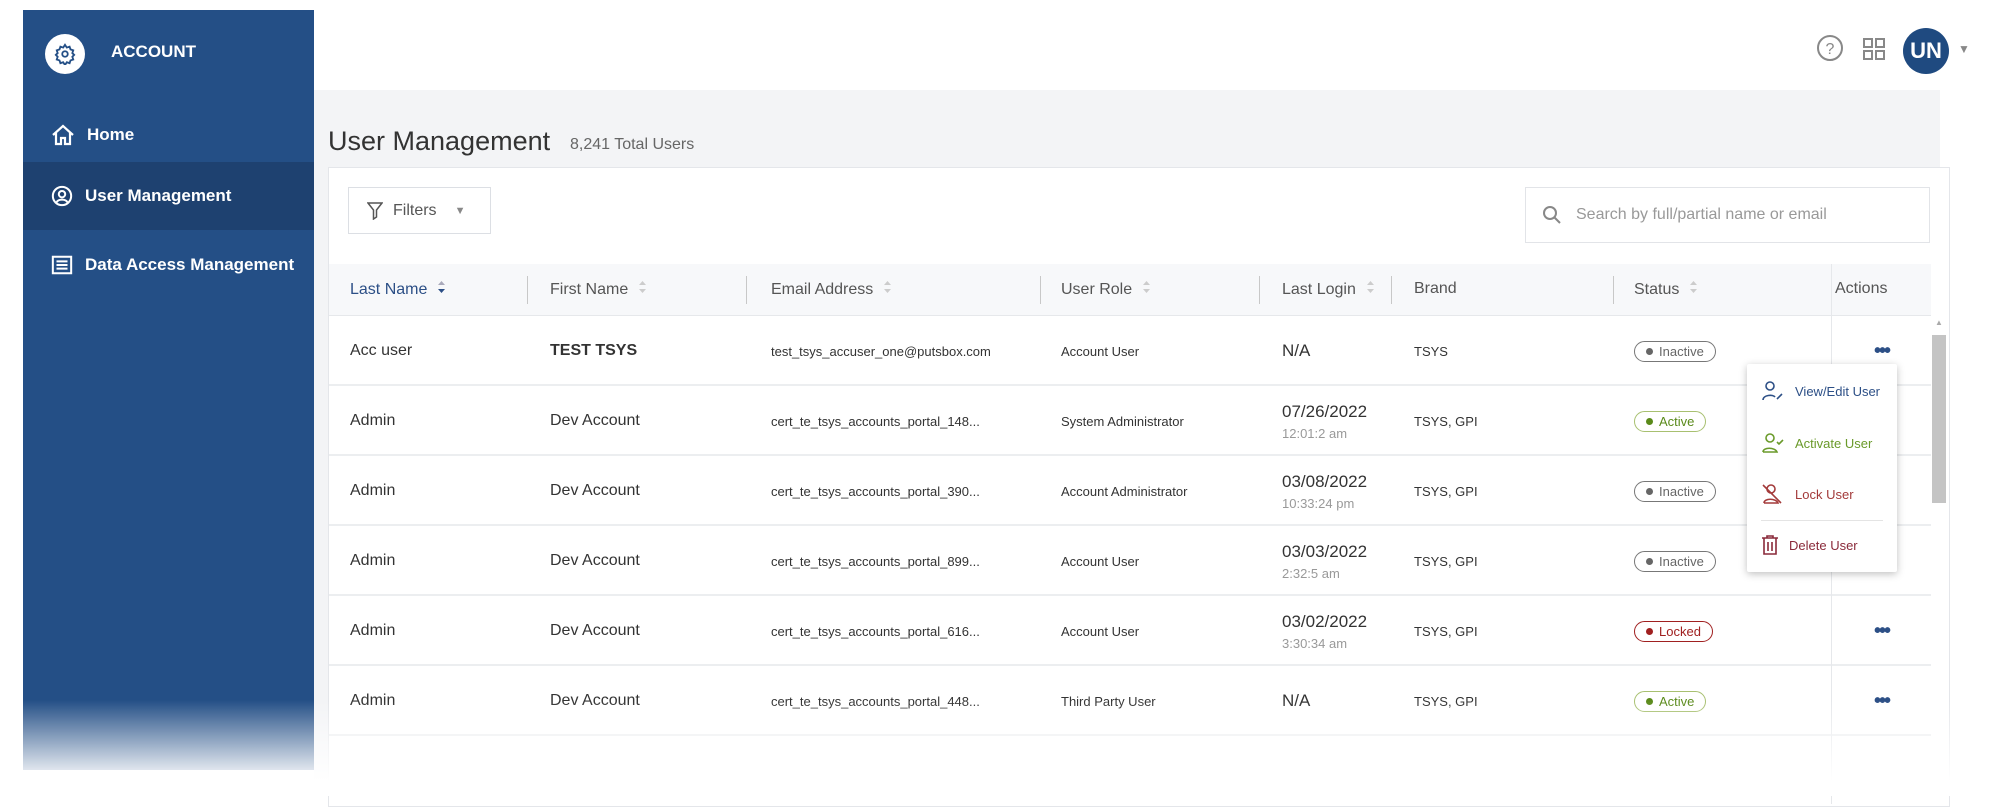 This screenshot has width=1998, height=807. I want to click on cell-text: Account Administrator, so click(1124, 491).